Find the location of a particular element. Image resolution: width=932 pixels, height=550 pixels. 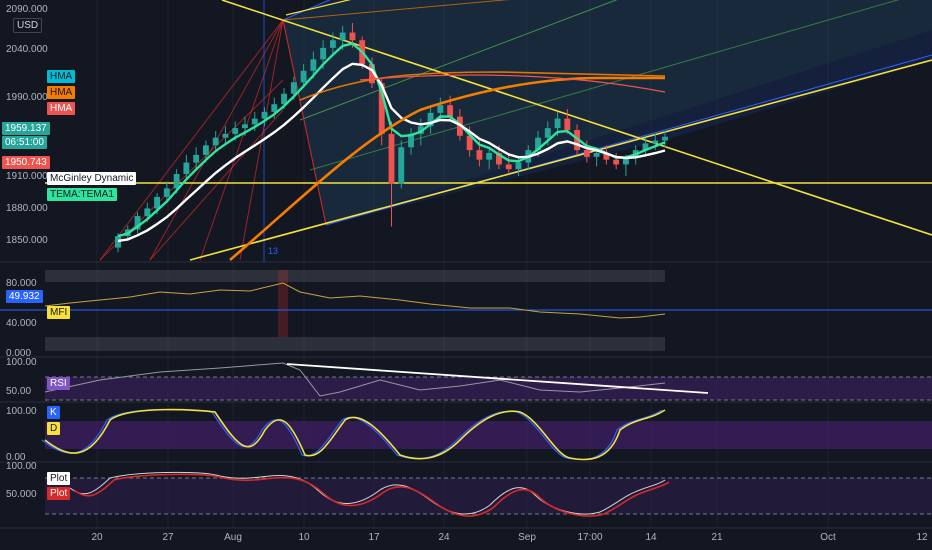

mfi-tick: 40.000 is located at coordinates (21, 323).